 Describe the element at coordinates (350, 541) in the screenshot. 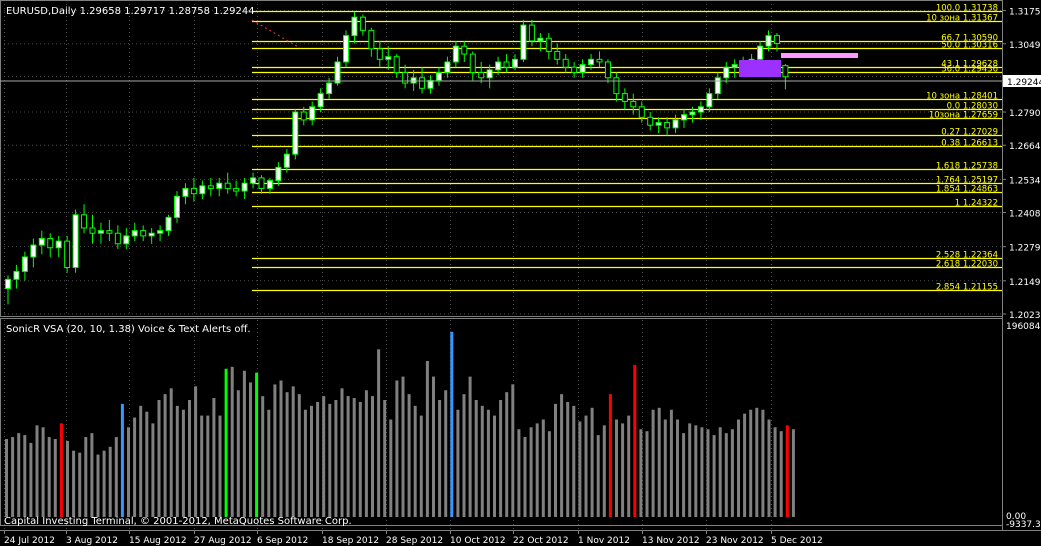

I see `date-axis-label: 18 Sep 2012` at that location.